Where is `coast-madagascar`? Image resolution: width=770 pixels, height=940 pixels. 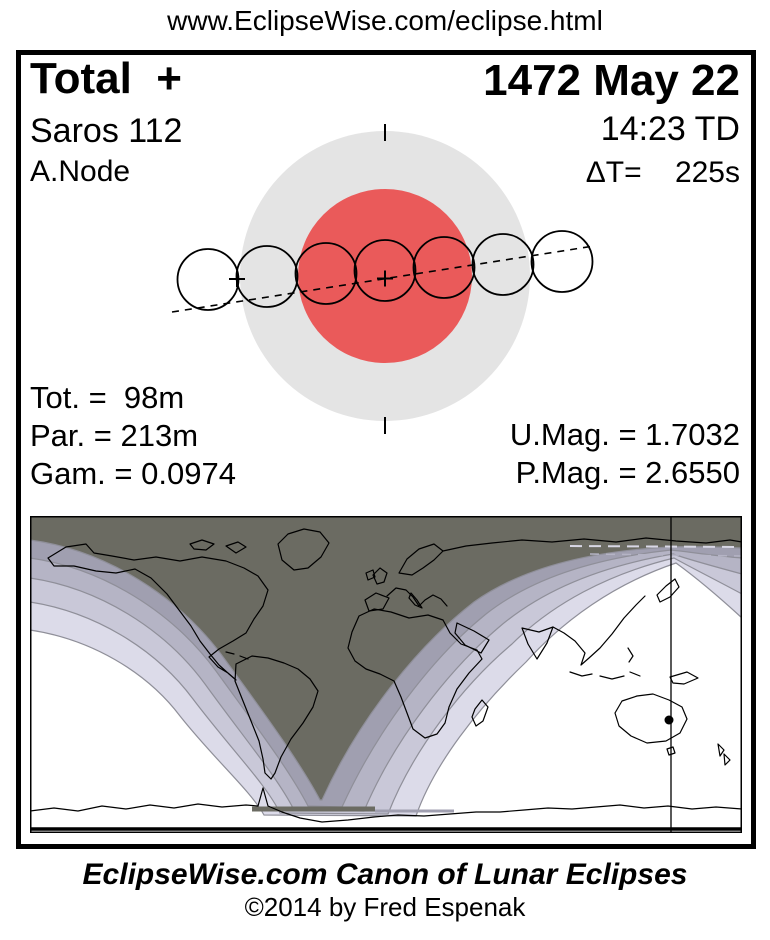 coast-madagascar is located at coordinates (480, 713).